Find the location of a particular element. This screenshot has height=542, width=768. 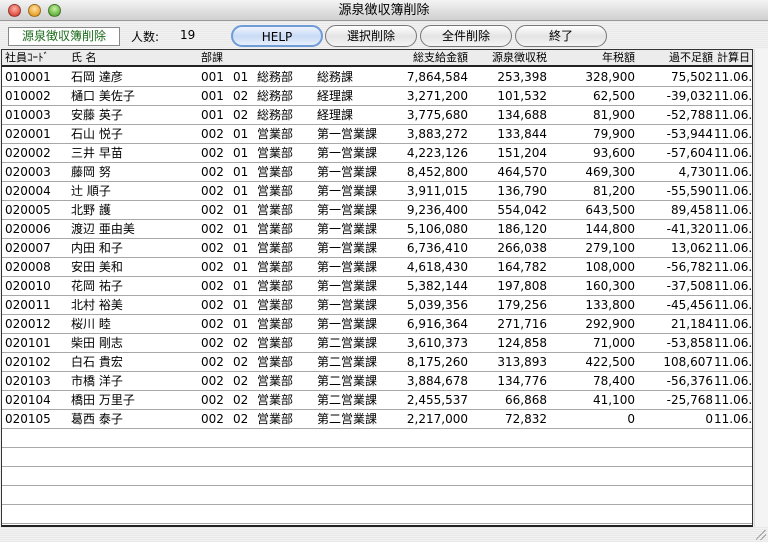

withholding-tax-cell: 151,204 is located at coordinates (522, 153).